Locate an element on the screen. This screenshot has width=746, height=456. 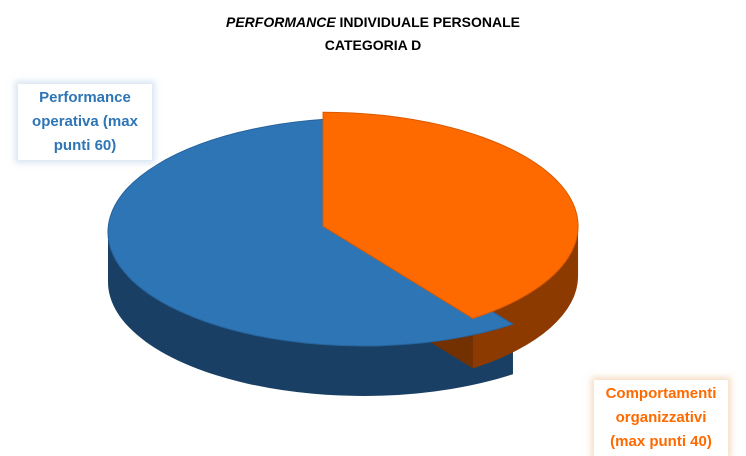
chart-subtitle: CATEGORIA D is located at coordinates (373, 45).